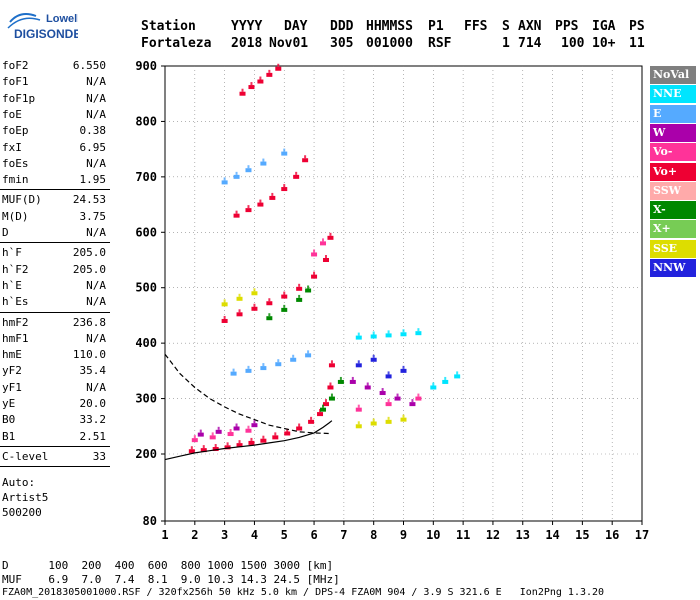  What do you see at coordinates (89, 322) in the screenshot?
I see `param-value: 236.8` at bounding box center [89, 322].